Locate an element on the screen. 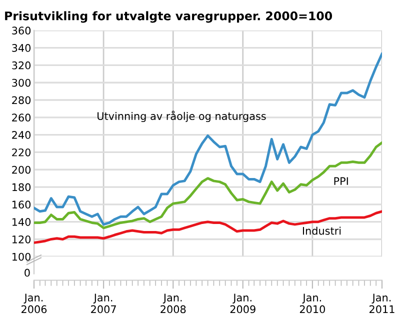 This screenshot has height=320, width=400. y-tick-label: 100 is located at coordinates (21, 256).